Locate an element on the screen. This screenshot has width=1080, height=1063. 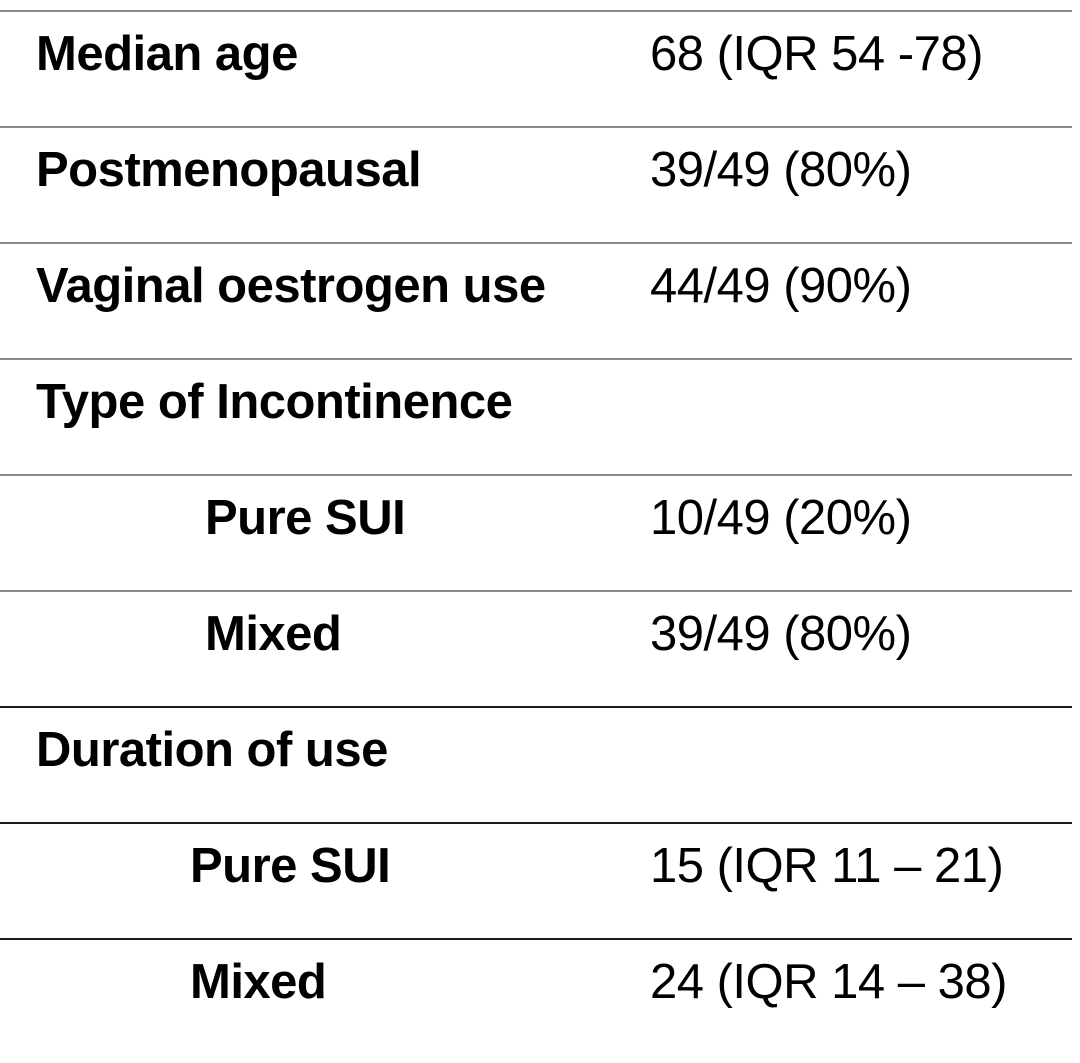
section-heading: Type of Incontinence is located at coordinates (274, 402).